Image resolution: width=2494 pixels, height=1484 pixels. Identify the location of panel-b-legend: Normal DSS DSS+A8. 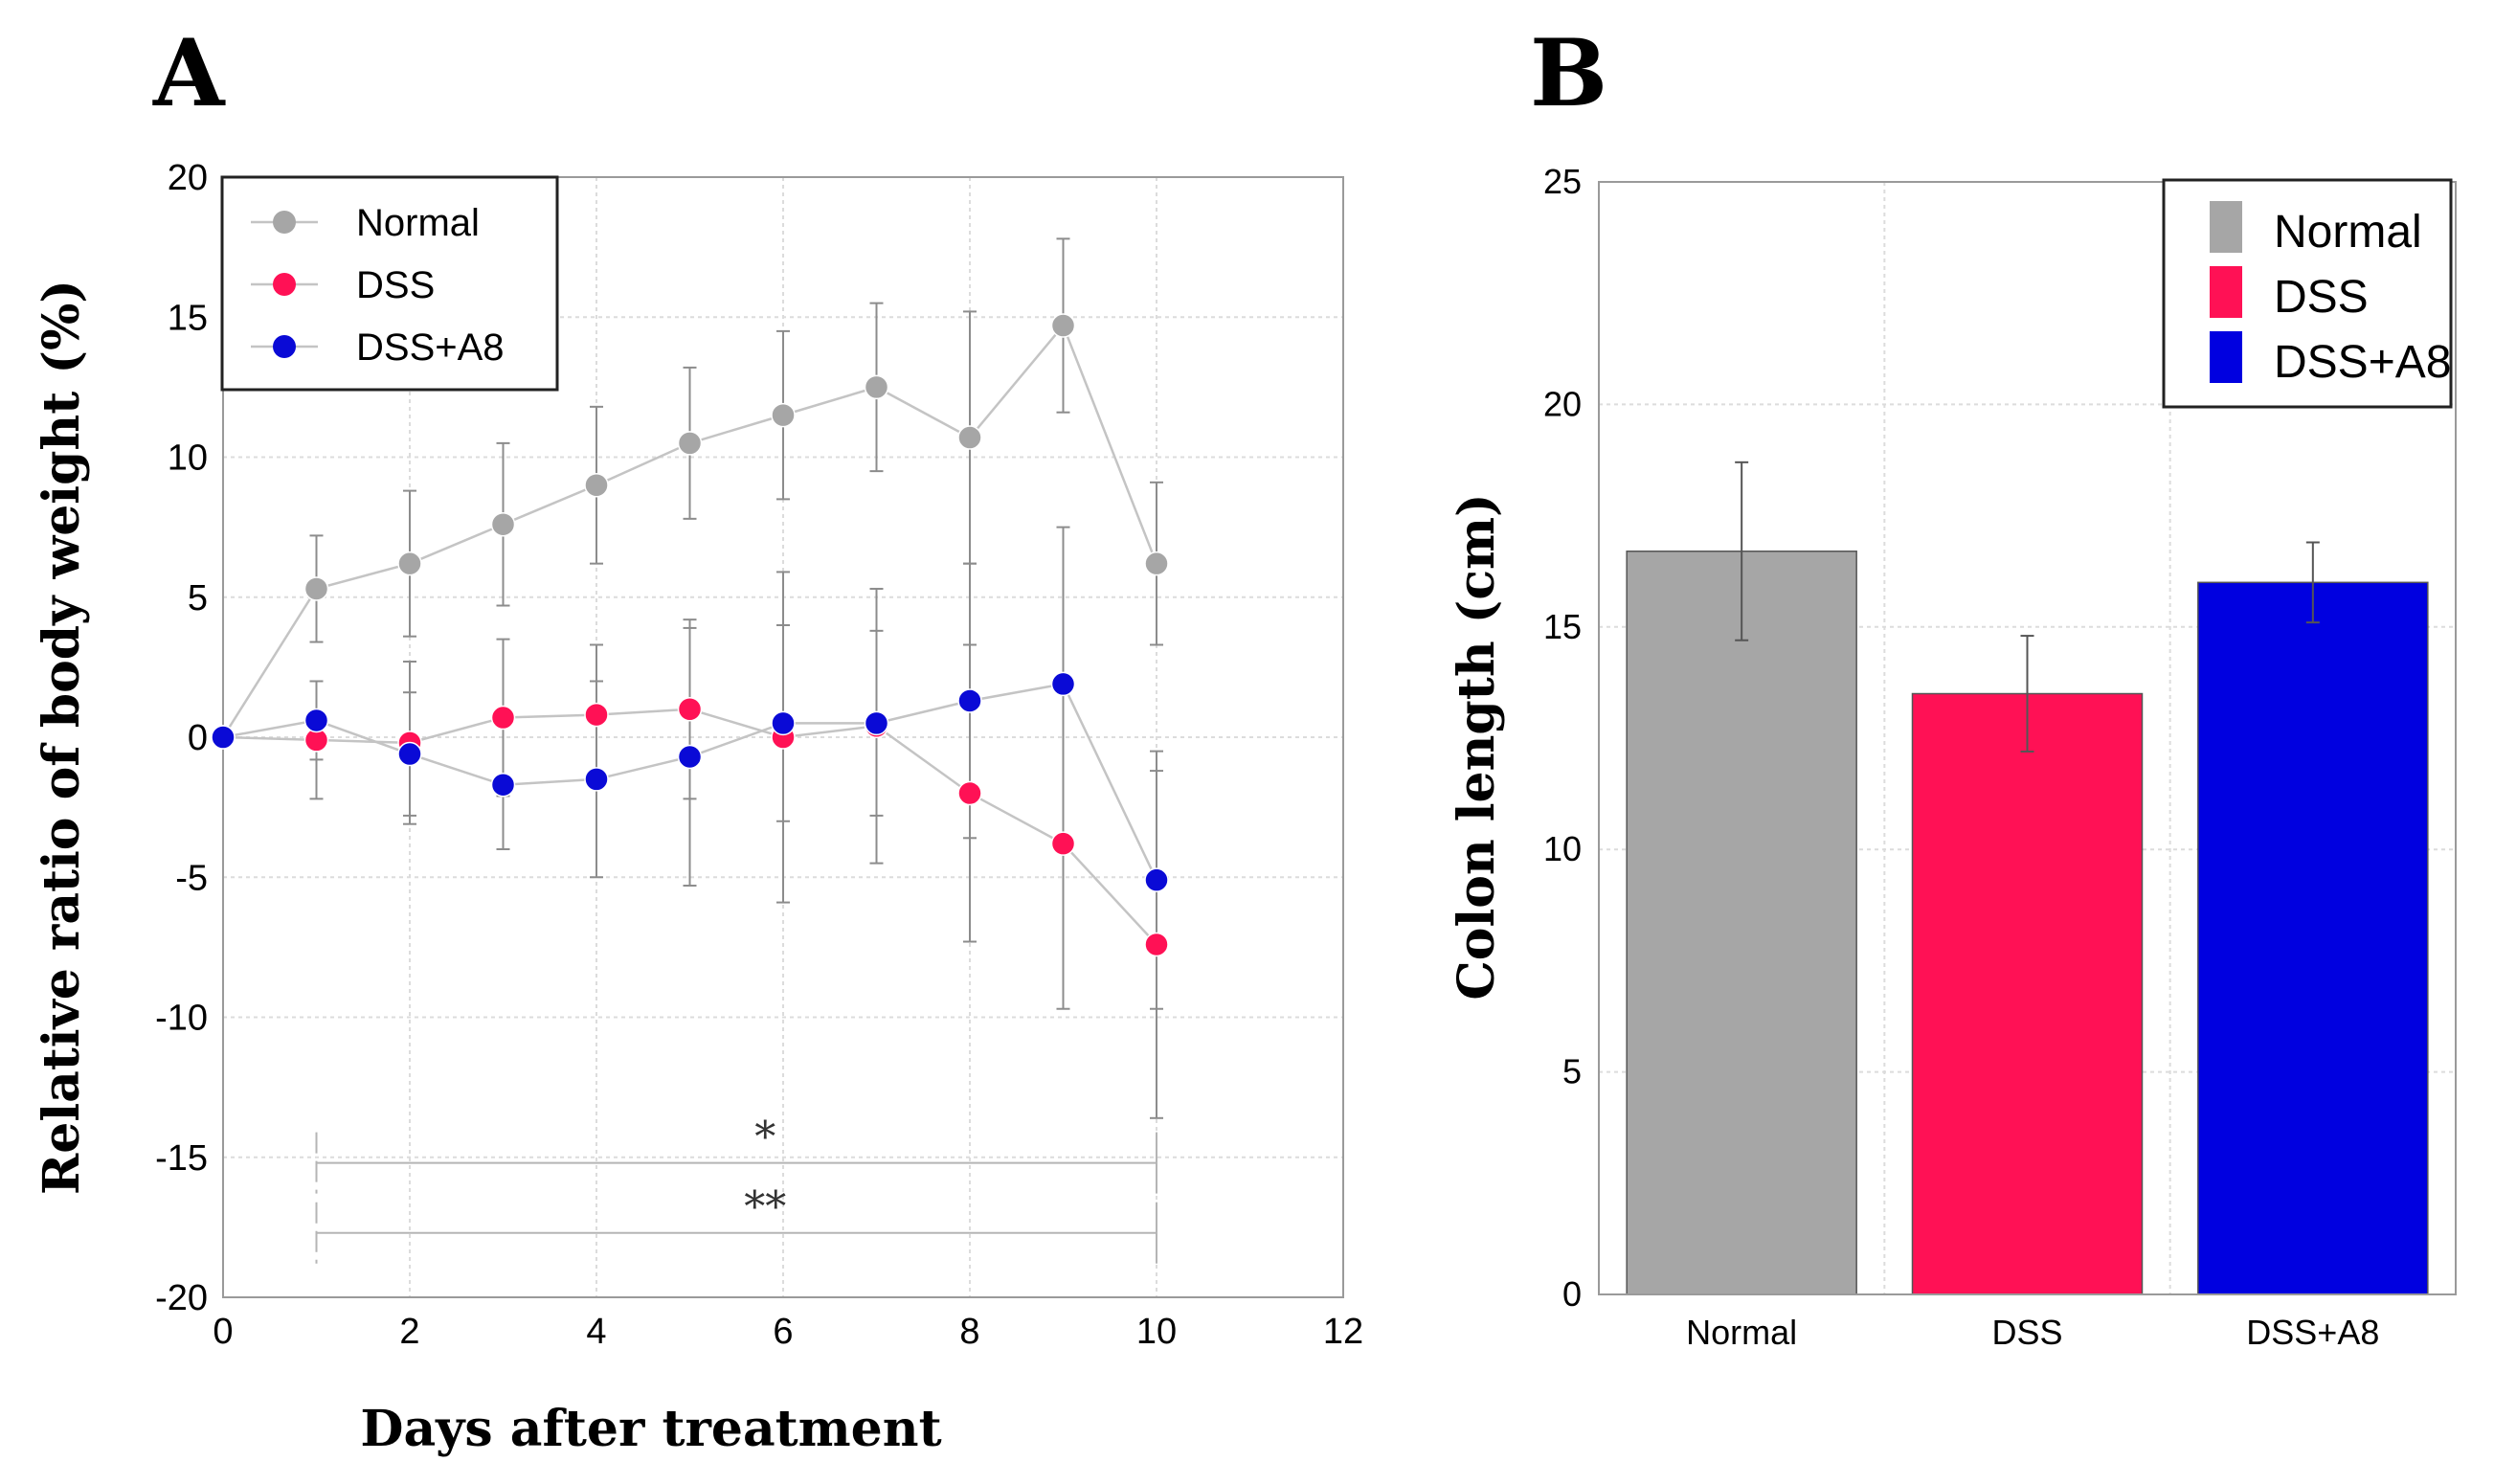
(2307, 293).